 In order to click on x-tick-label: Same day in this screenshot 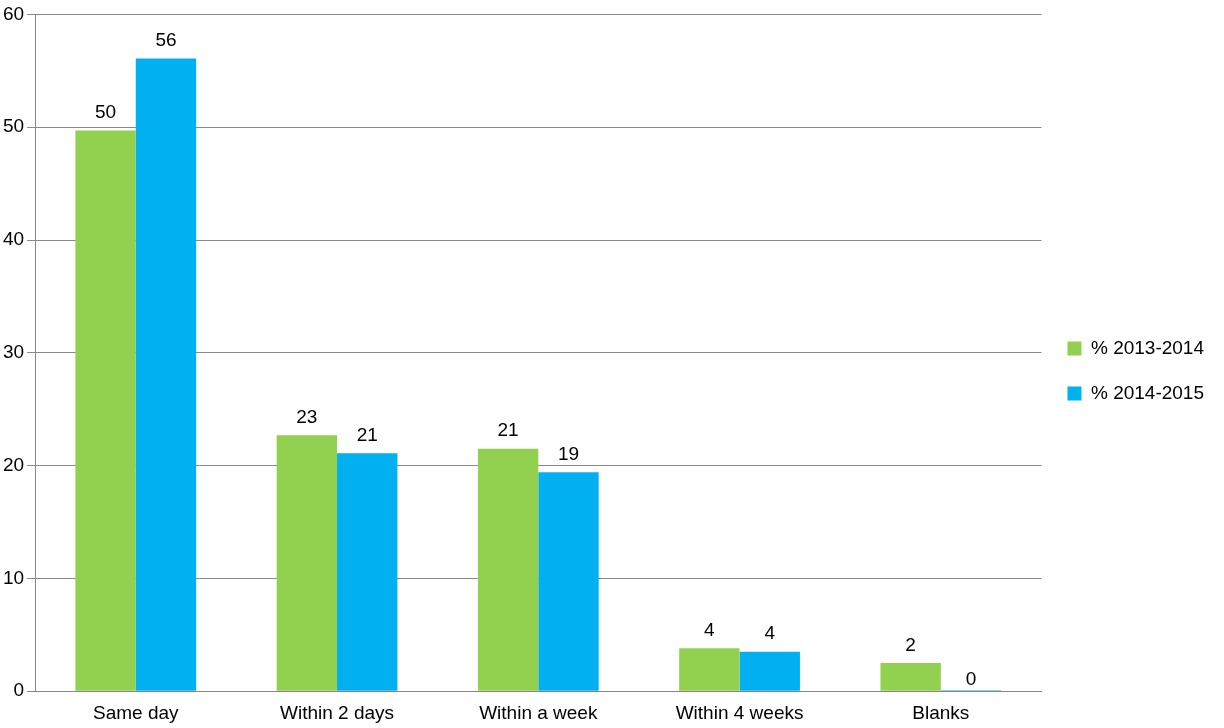, I will do `click(136, 712)`.